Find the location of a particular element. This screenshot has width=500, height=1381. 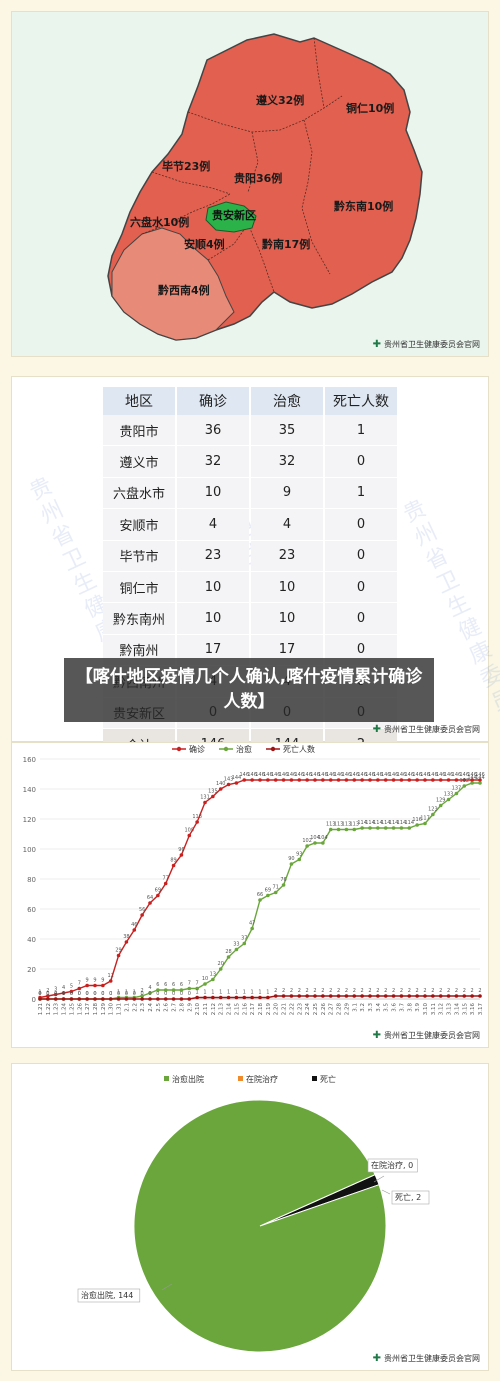

x-tick-label: 1.30 is located at coordinates (112, 1009).